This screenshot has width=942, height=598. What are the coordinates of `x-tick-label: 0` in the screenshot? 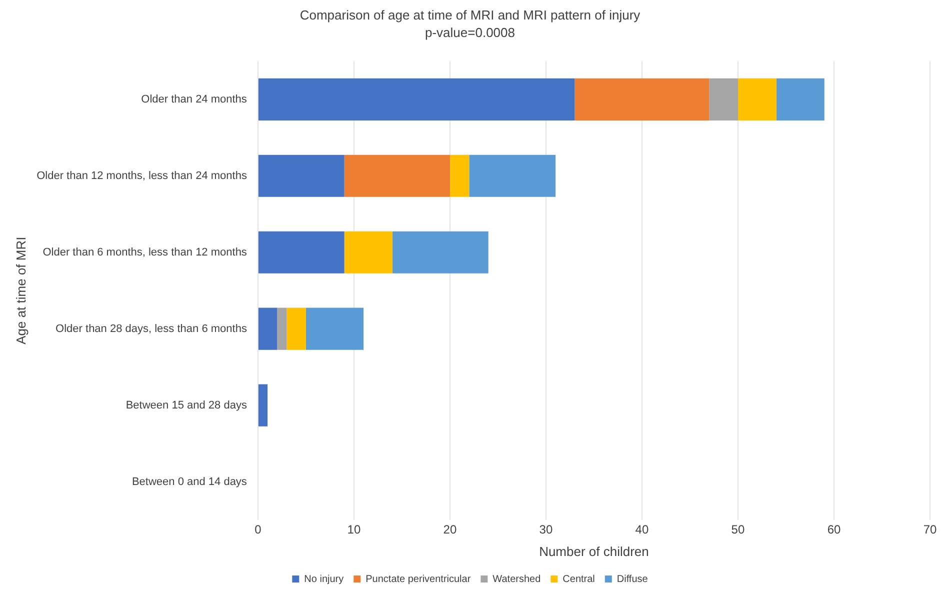 It's located at (258, 529).